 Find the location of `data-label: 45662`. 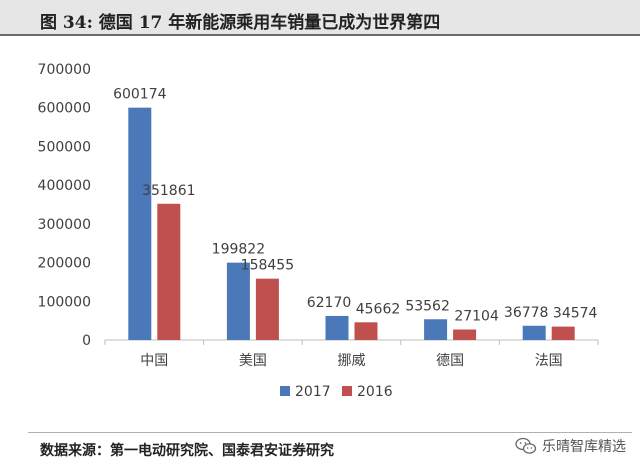

data-label: 45662 is located at coordinates (378, 309).